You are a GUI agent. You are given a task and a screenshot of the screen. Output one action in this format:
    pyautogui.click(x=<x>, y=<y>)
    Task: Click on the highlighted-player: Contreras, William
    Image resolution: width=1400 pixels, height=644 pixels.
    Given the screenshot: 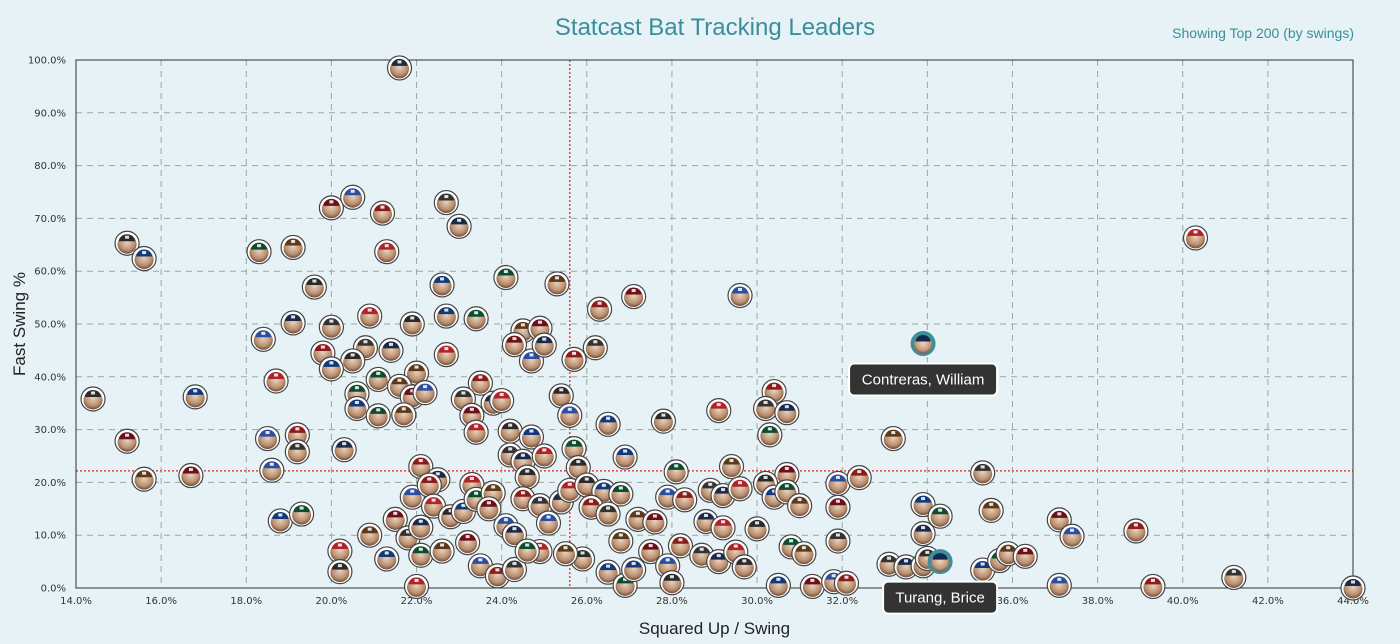 What is the action you would take?
    pyautogui.click(x=923, y=364)
    